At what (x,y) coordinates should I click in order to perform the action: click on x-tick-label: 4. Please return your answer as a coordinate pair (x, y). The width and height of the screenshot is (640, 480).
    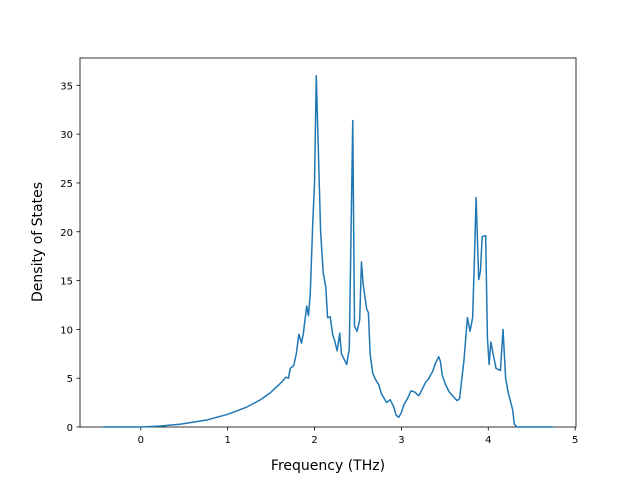
    Looking at the image, I should click on (488, 440).